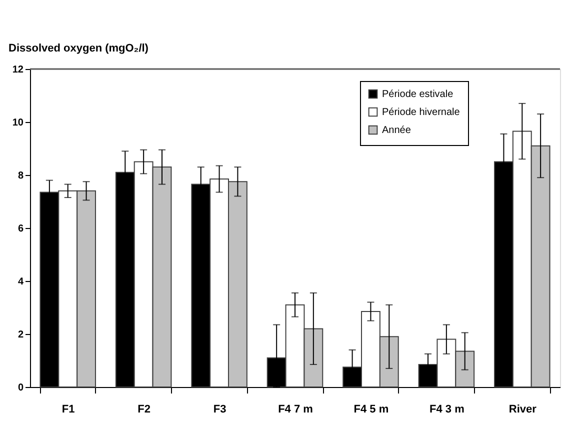  Describe the element at coordinates (219, 410) in the screenshot. I see `x-tick-label: F3` at that location.